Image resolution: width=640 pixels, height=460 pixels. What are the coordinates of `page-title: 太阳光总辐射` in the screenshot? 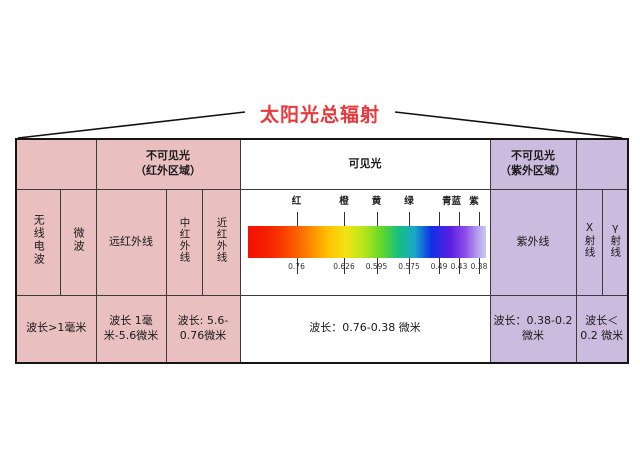 It's located at (320, 115).